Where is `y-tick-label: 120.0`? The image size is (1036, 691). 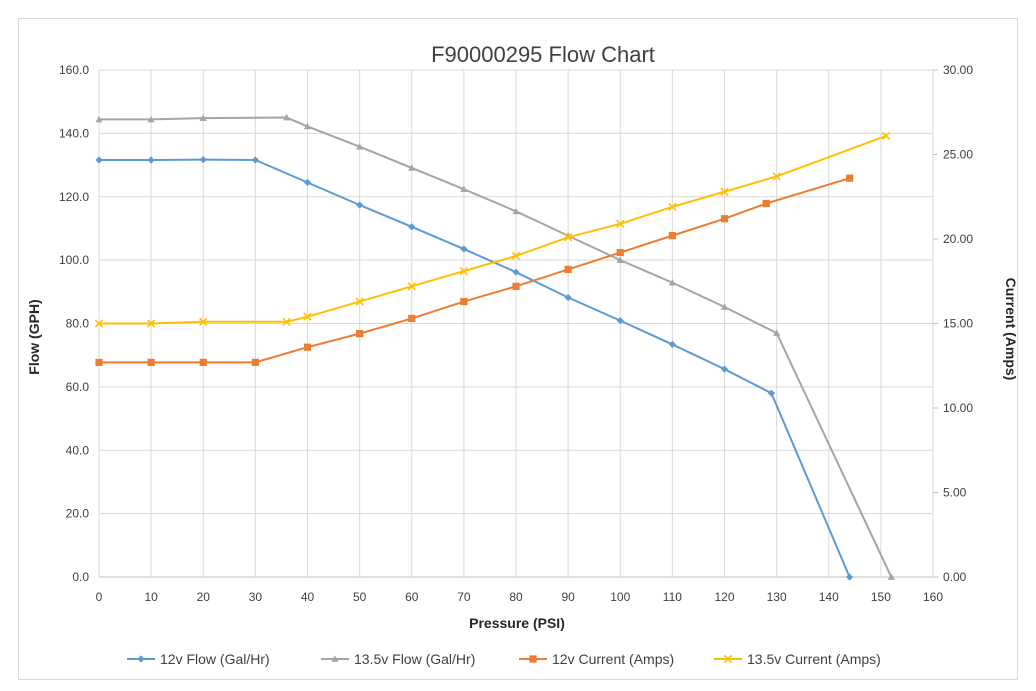 y-tick-label: 120.0 is located at coordinates (74, 197).